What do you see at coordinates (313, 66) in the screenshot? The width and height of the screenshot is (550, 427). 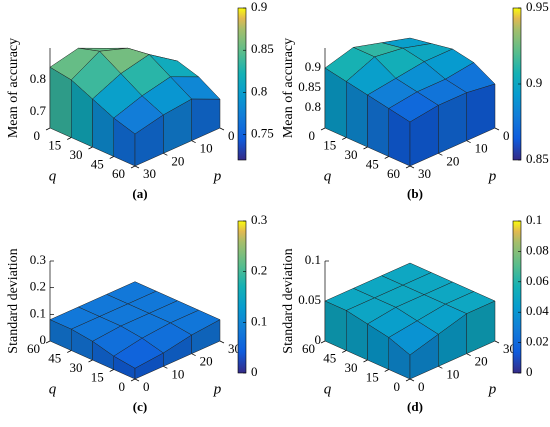 I see `z-tick-label: 0.9` at bounding box center [313, 66].